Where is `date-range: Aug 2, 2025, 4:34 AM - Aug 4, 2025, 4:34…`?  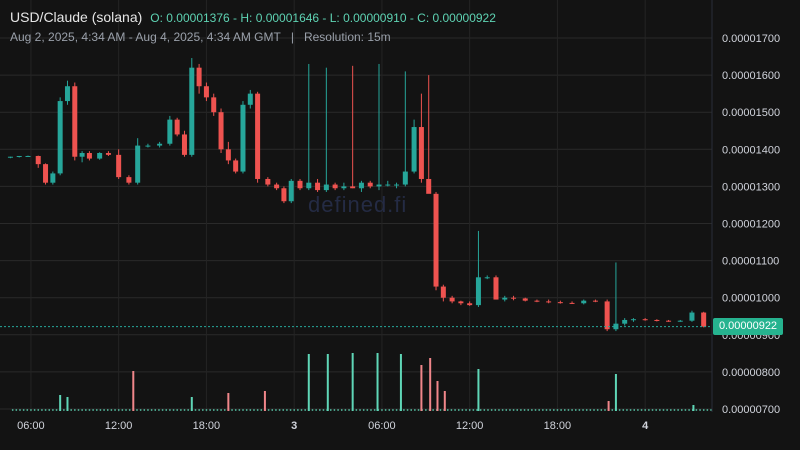
date-range: Aug 2, 2025, 4:34 AM - Aug 4, 2025, 4:34… is located at coordinates (145, 37).